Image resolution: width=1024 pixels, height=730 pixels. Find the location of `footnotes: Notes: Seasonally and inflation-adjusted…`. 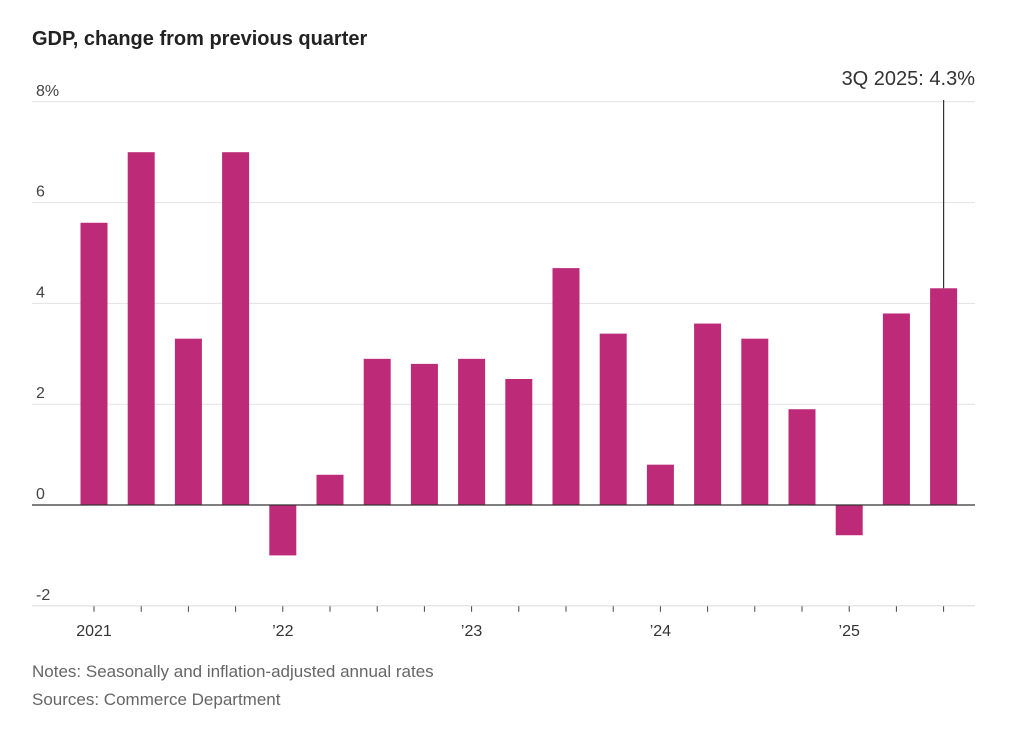

footnotes: Notes: Seasonally and inflation-adjusted… is located at coordinates (233, 686).